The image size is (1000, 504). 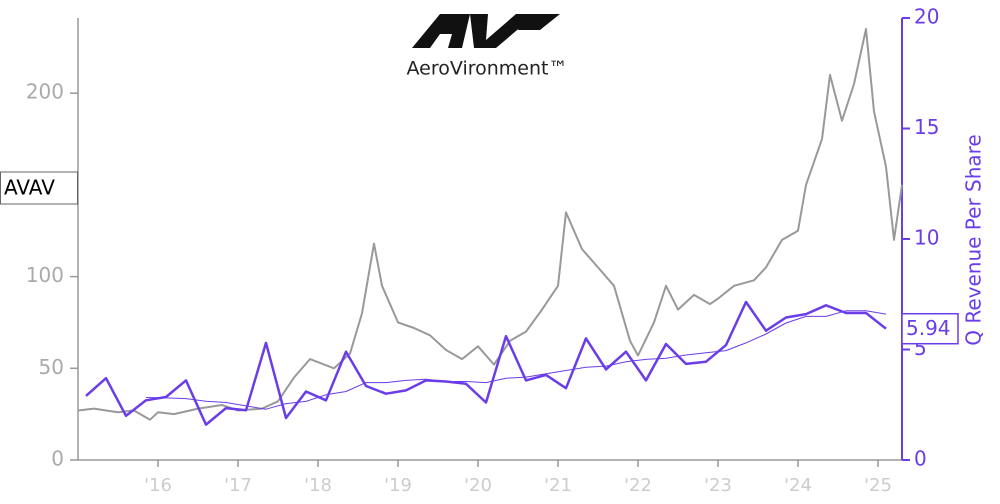 I want to click on x-tick-label: '23, so click(x=718, y=485).